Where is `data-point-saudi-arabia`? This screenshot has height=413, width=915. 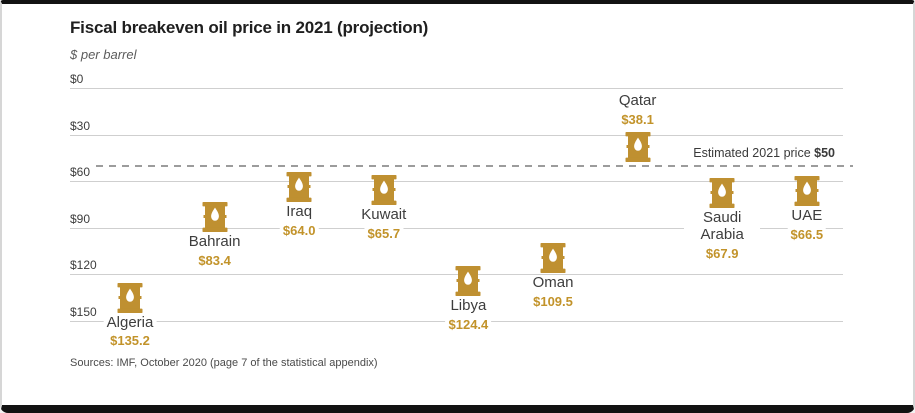
data-point-saudi-arabia is located at coordinates (722, 193).